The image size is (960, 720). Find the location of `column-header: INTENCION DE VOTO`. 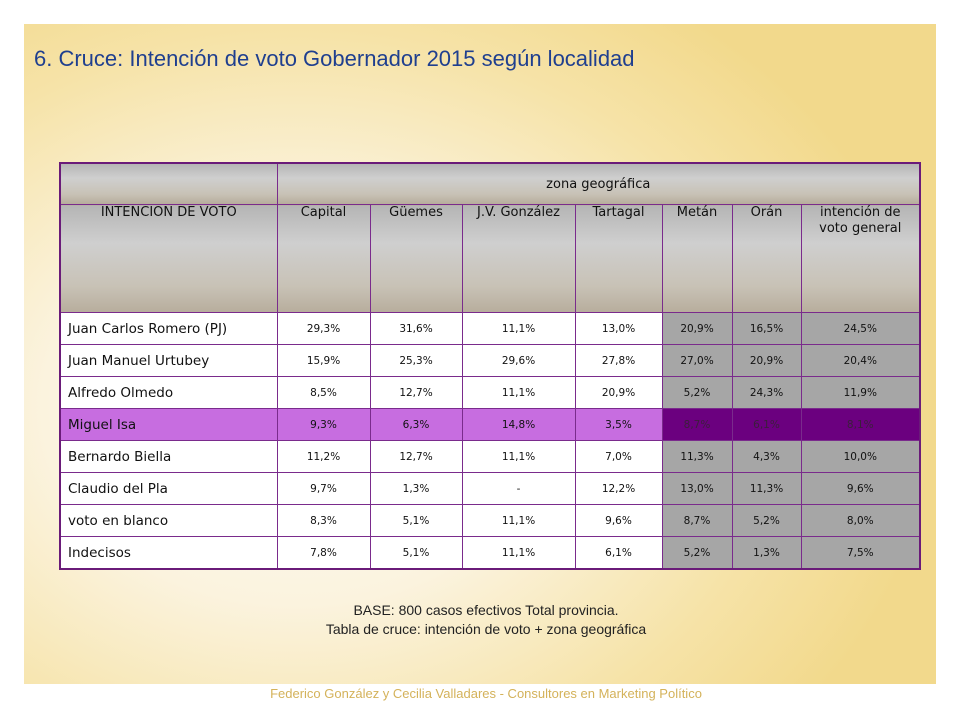

column-header: INTENCION DE VOTO is located at coordinates (168, 258).